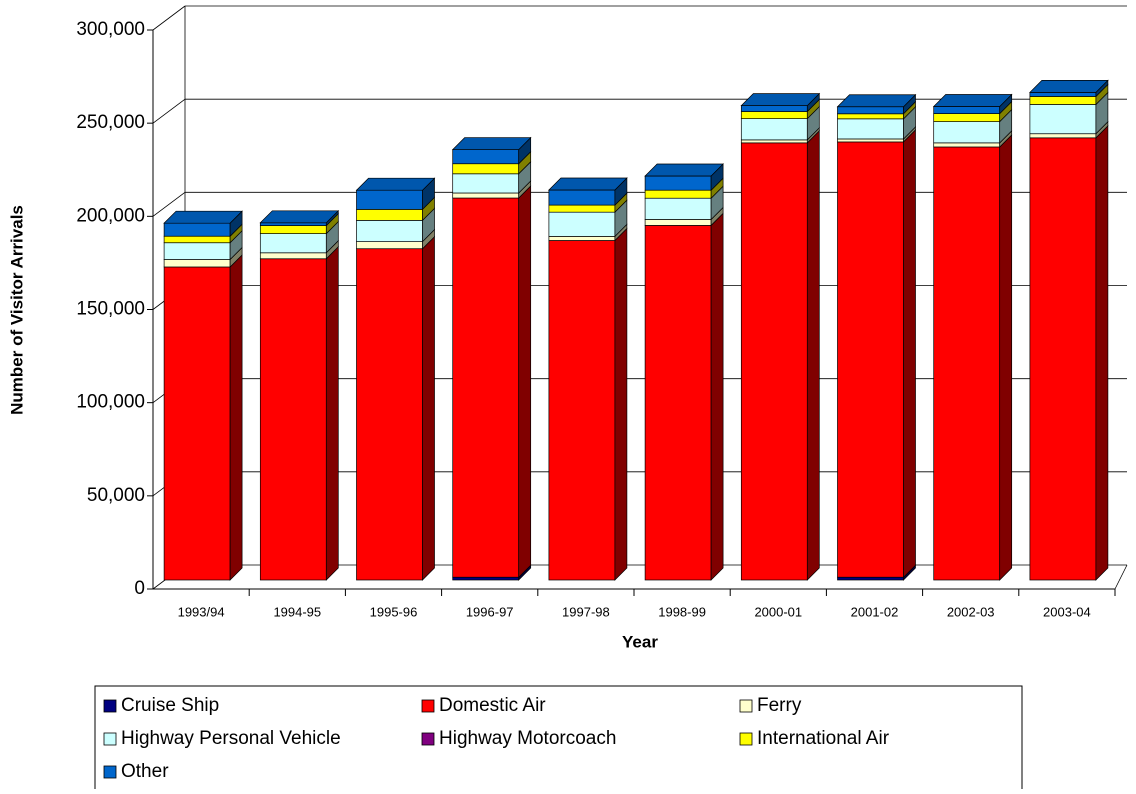  I want to click on legend-label: Highway Motorcoach, so click(527, 738).